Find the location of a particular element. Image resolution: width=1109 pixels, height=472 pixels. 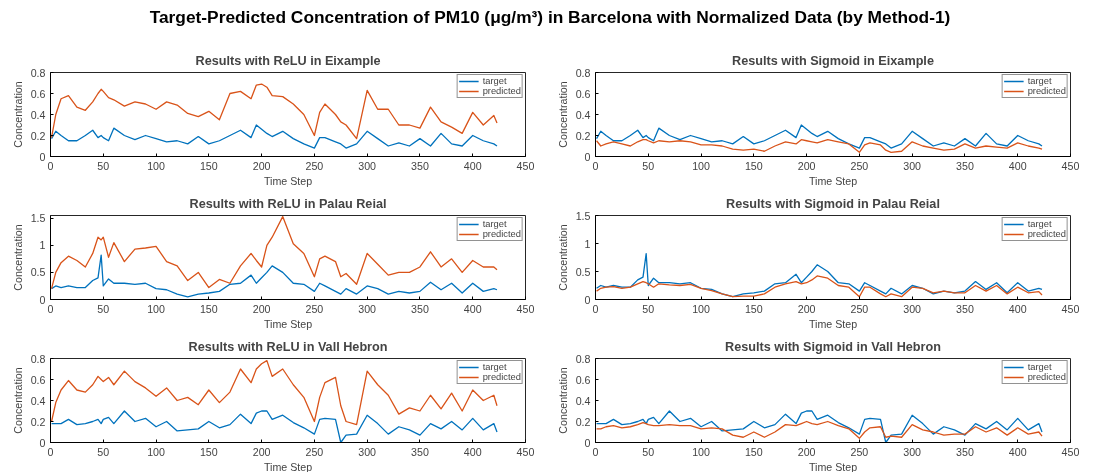

y-tick-label: 0.5 is located at coordinates (38, 272).